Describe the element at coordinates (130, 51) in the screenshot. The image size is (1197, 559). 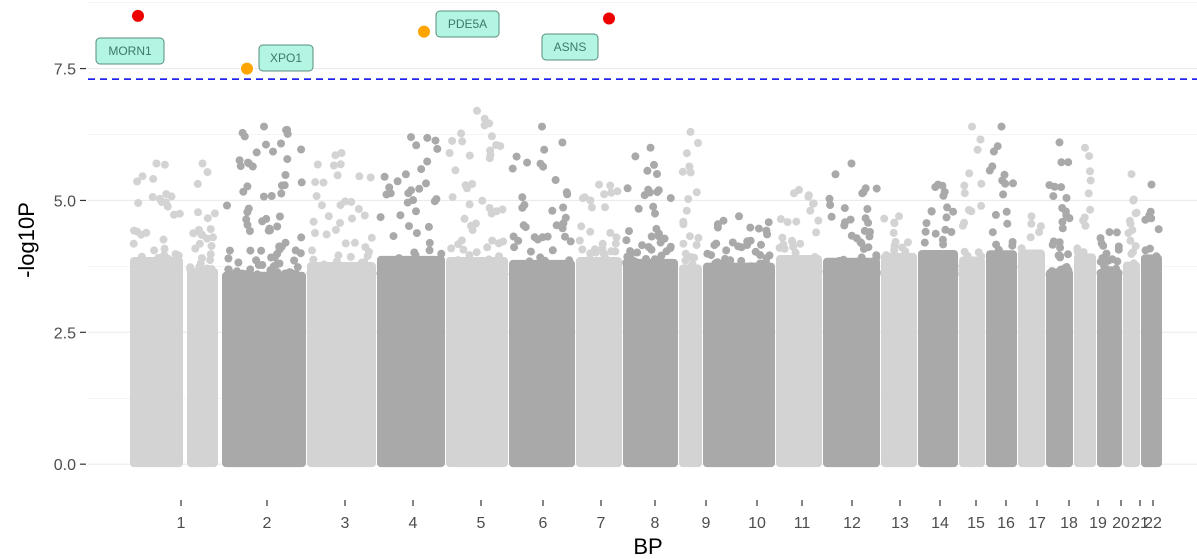
I see `gene-label-box` at that location.